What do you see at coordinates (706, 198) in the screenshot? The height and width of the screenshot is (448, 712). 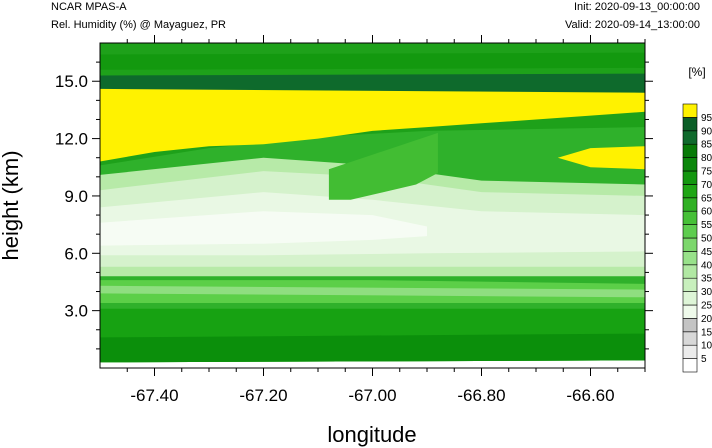 I see `colorbar-level-label: 65` at bounding box center [706, 198].